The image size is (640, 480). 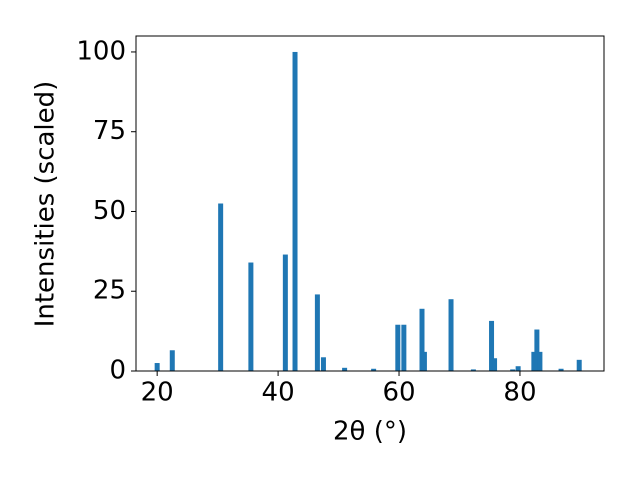 I want to click on x-tick-label: 80, so click(x=519, y=393).